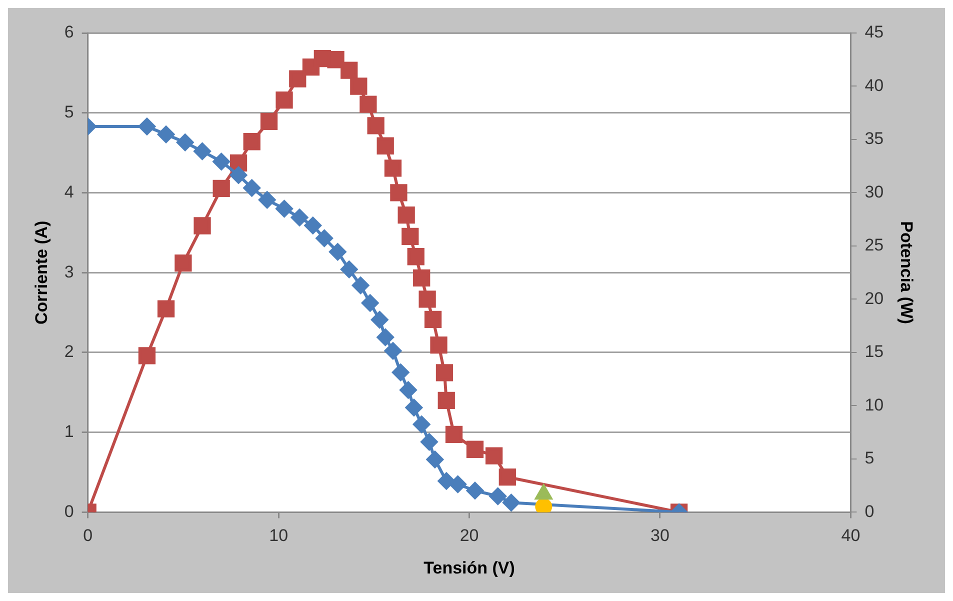 This screenshot has height=601, width=953. I want to click on y-tick-label: 6, so click(69, 32).